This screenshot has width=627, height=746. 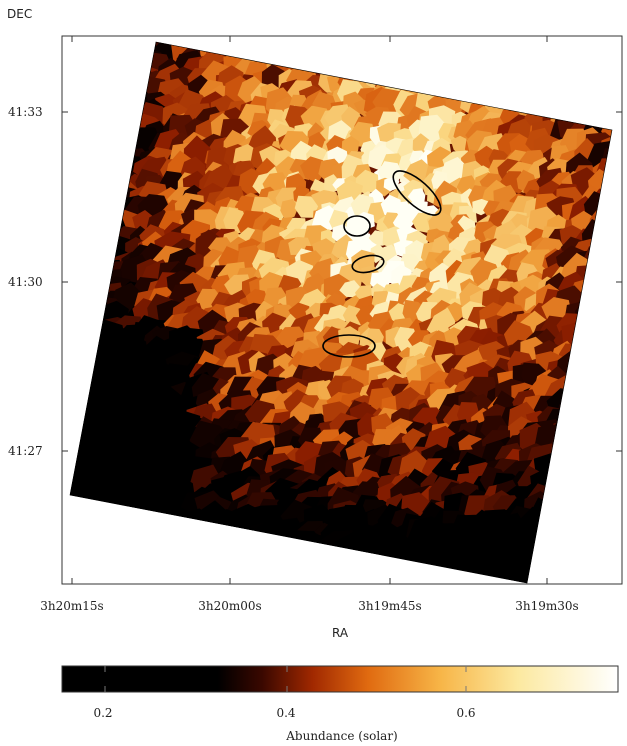 I want to click on ra-tick-label-1: 3h20m15s, so click(x=71, y=606).